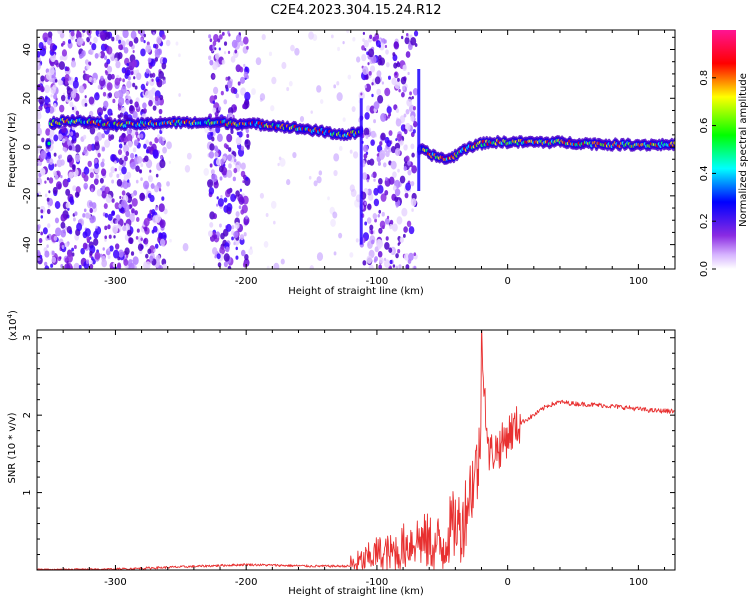 The height and width of the screenshot is (600, 750). What do you see at coordinates (13, 312) in the screenshot?
I see `snr-y-multiplier-close: )` at bounding box center [13, 312].